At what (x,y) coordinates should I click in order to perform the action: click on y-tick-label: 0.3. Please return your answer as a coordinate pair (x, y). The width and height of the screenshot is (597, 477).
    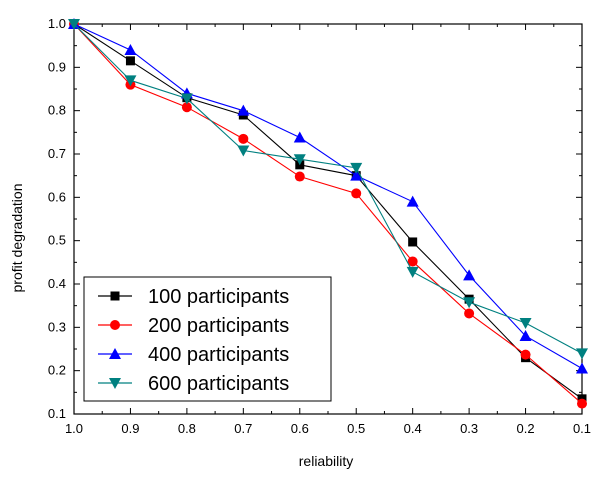
    Looking at the image, I should click on (57, 326).